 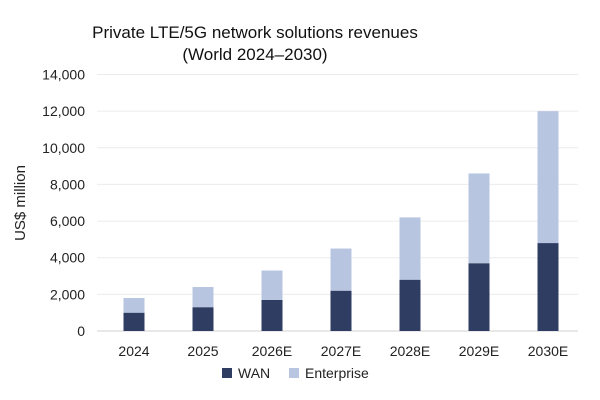 I want to click on bar-enterprise-2029E, so click(x=479, y=218).